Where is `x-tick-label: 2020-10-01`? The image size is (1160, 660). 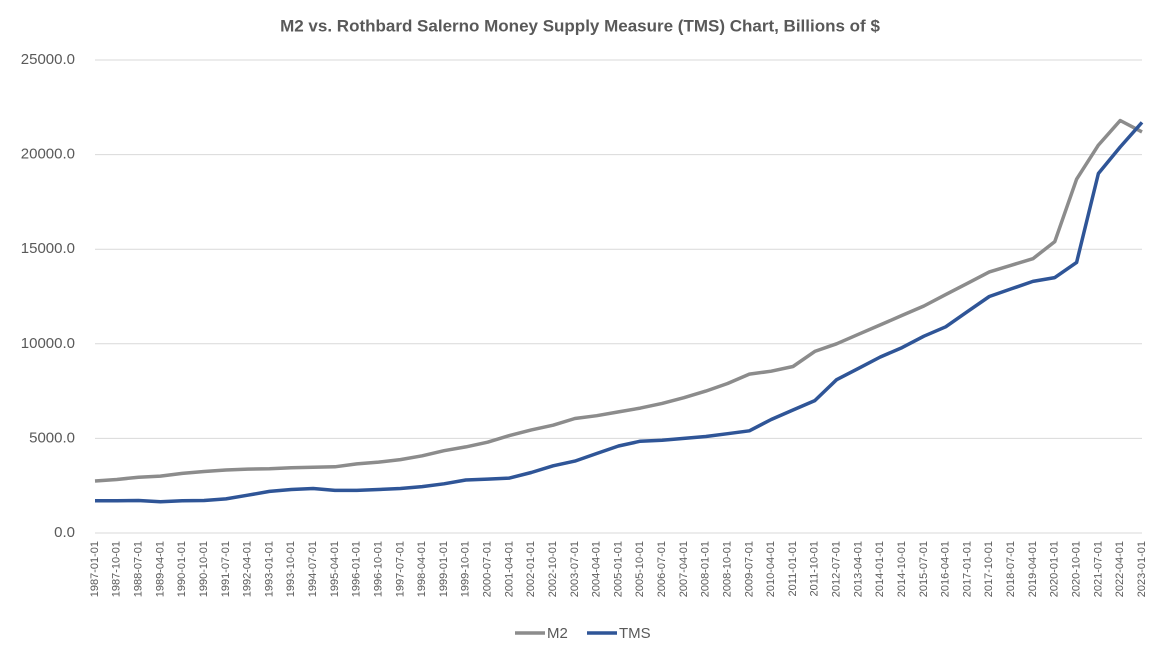
x-tick-label: 2020-10-01 is located at coordinates (1076, 569).